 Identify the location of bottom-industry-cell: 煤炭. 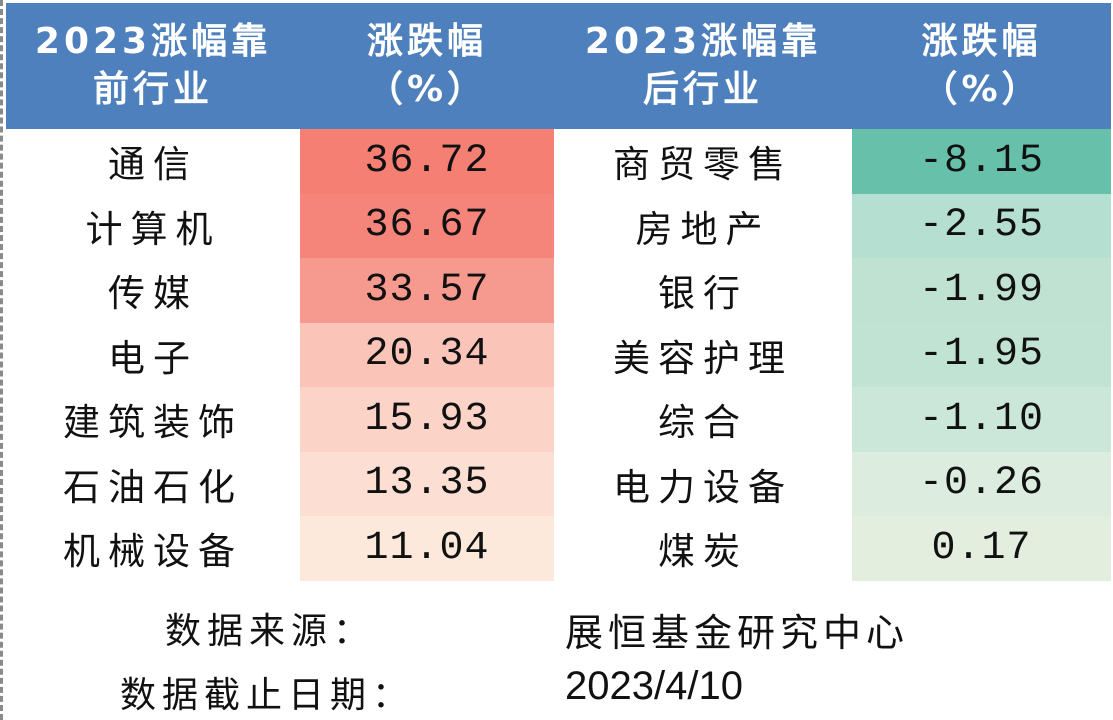
(703, 552).